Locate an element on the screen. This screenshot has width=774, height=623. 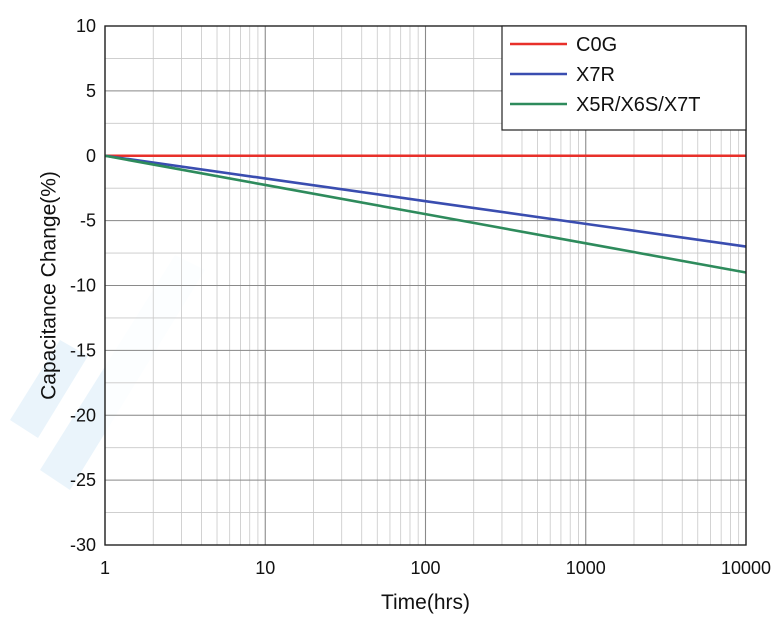
y-tick-label: 10 is located at coordinates (86, 26).